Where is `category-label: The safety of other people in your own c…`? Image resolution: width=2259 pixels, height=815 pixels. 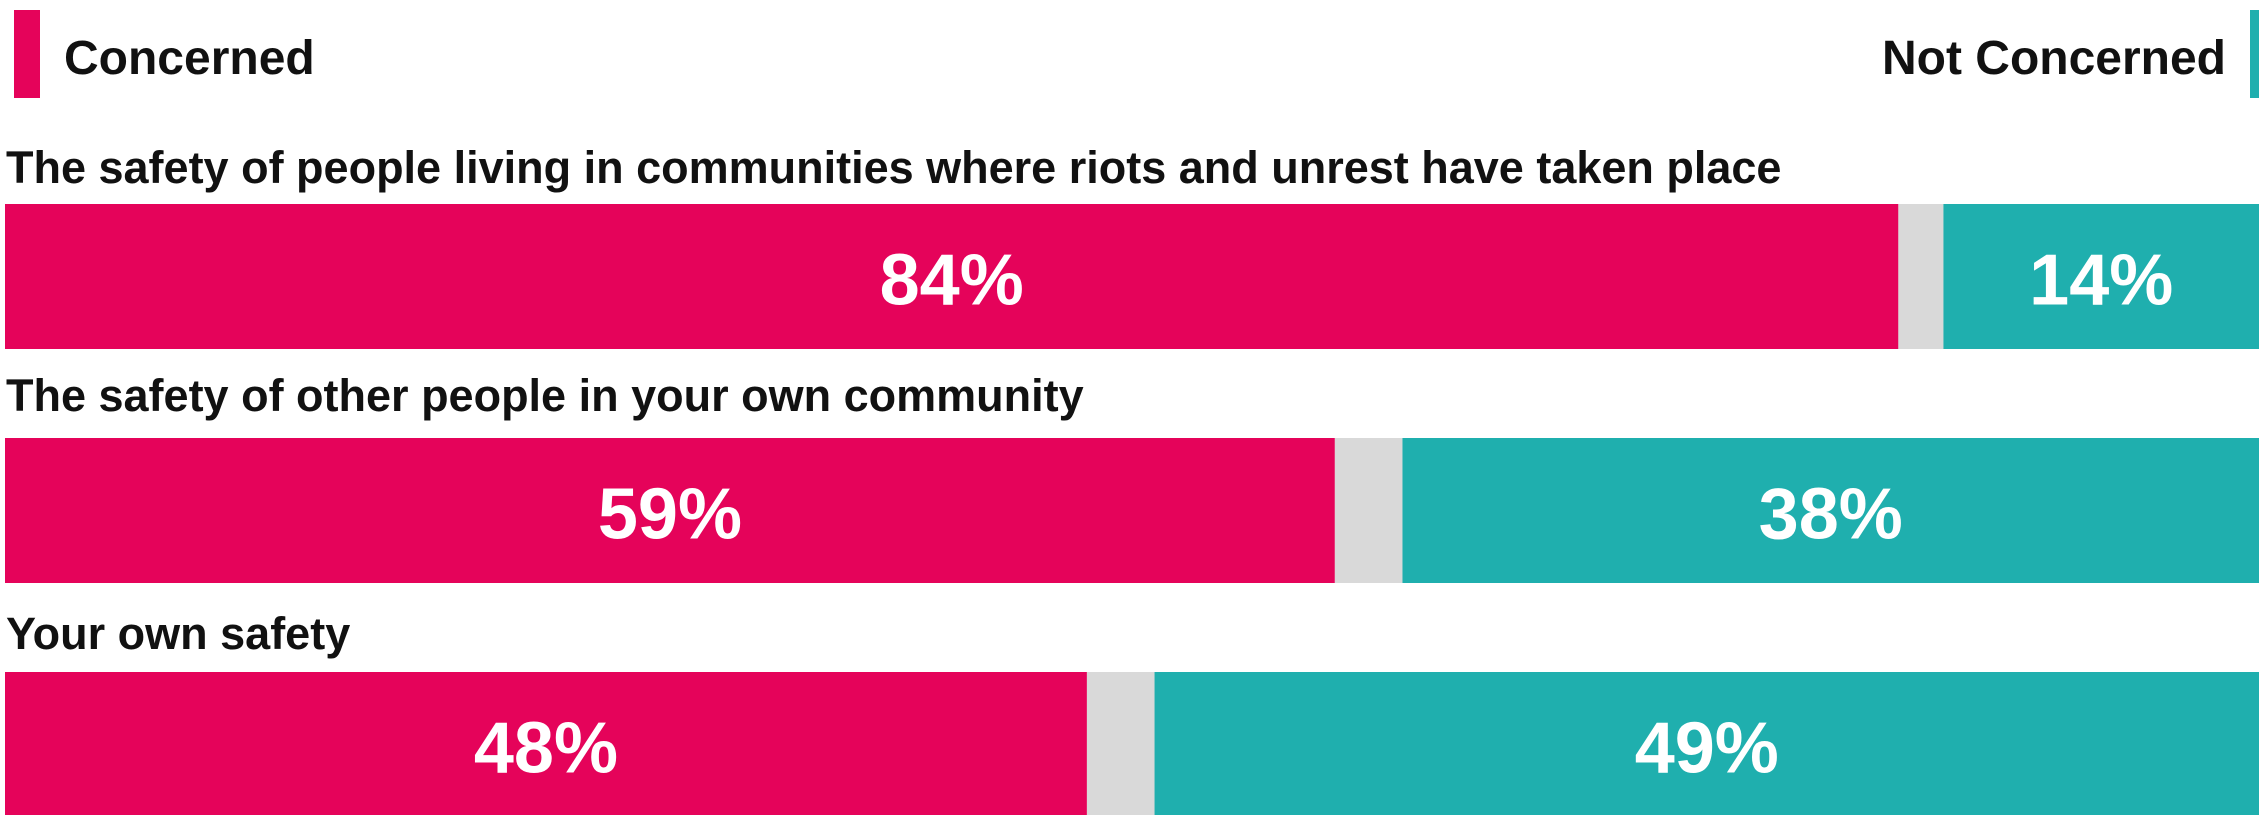 category-label: The safety of other people in your own c… is located at coordinates (545, 395).